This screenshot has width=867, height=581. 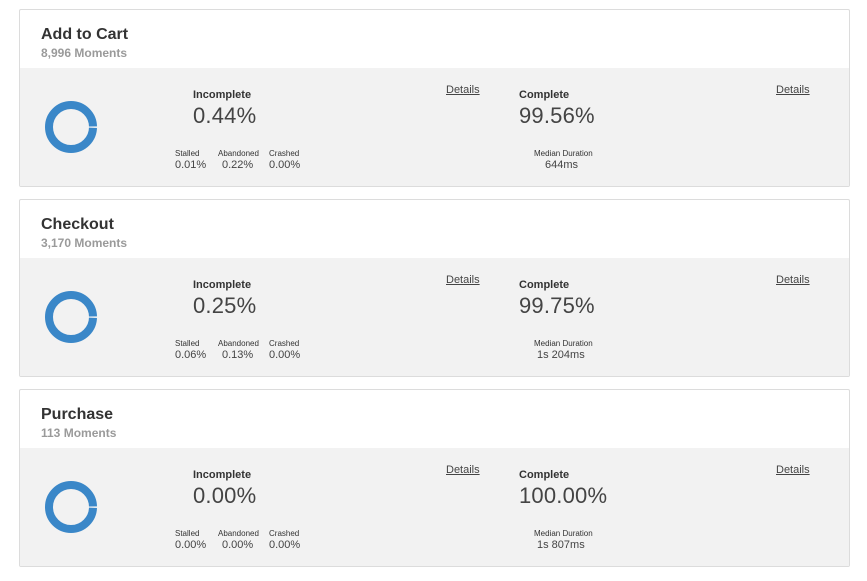 What do you see at coordinates (238, 355) in the screenshot?
I see `abandoned-value: 0.13%` at bounding box center [238, 355].